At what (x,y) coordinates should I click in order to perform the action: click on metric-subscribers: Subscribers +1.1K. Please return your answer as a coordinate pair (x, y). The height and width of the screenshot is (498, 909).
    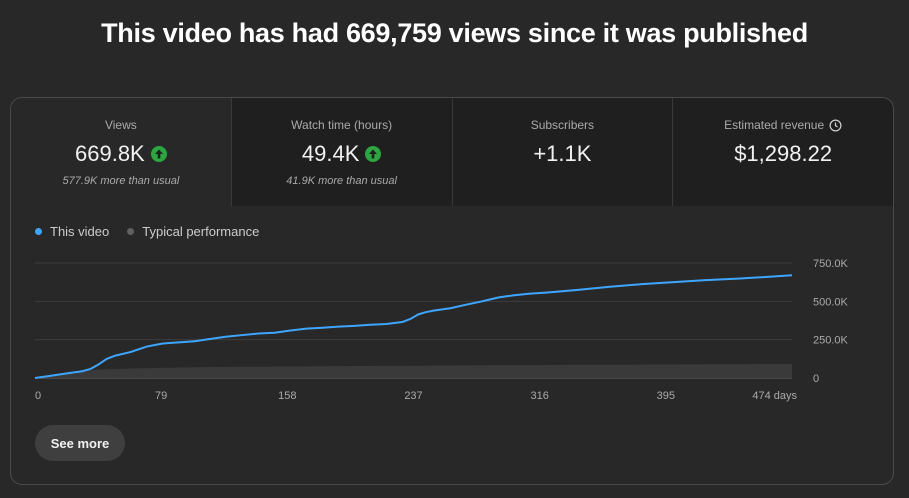
    Looking at the image, I should click on (562, 152).